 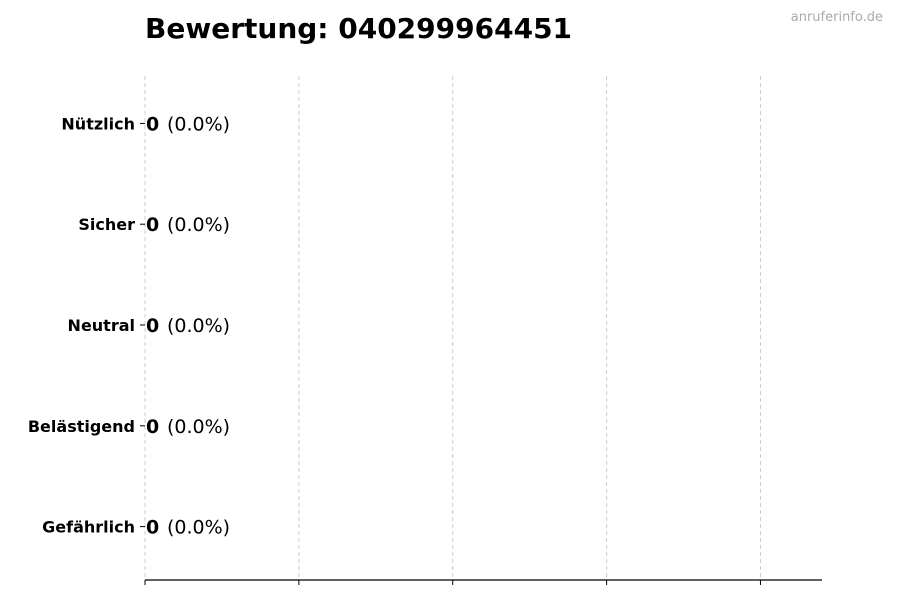 What do you see at coordinates (836, 17) in the screenshot?
I see `watermark: anruferinfo.de` at bounding box center [836, 17].